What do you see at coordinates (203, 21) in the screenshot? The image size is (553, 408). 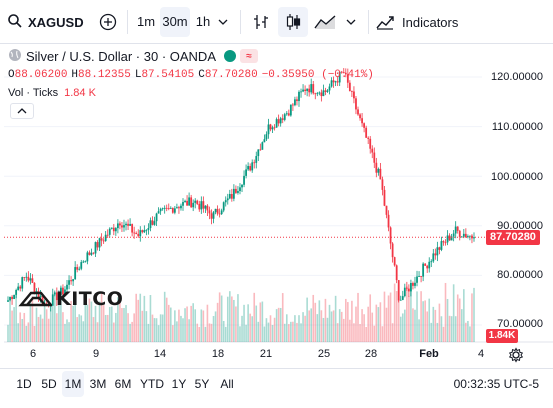 I see `interval-1h: 1h` at bounding box center [203, 21].